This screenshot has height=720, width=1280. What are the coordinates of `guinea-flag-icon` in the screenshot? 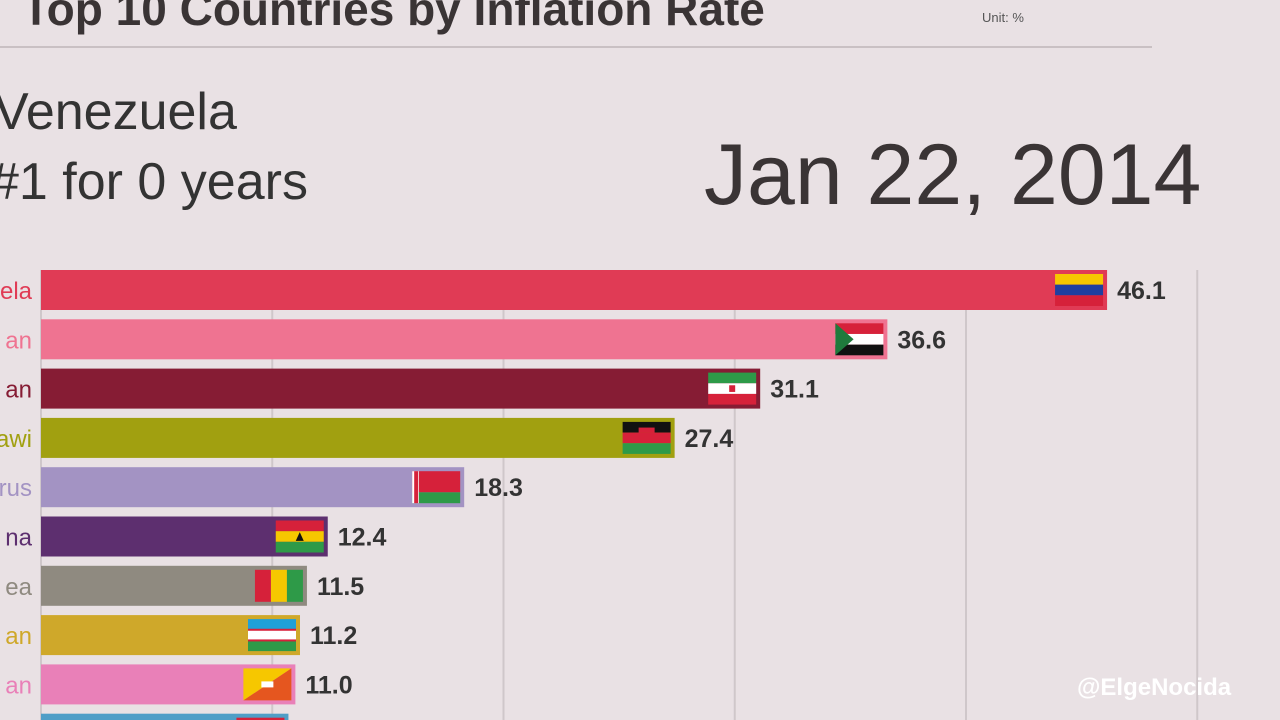 It's located at (278, 585).